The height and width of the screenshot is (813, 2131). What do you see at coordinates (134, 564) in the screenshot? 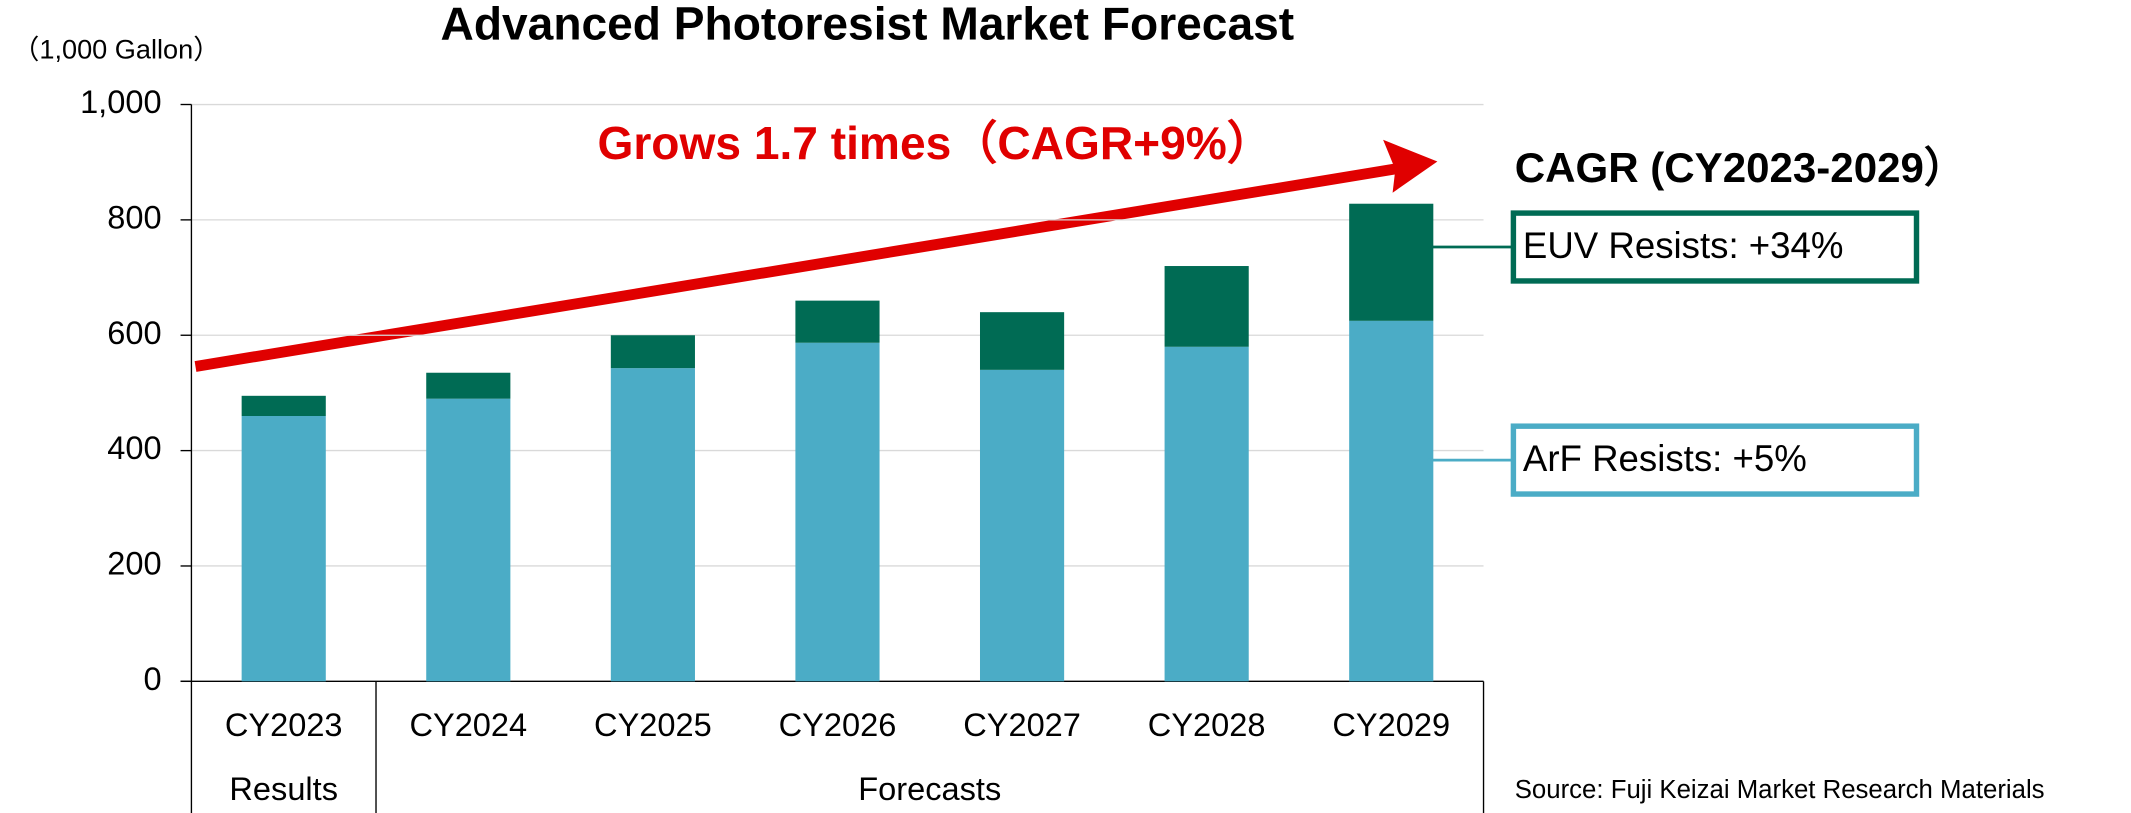
I see `y-tick-label: 200` at bounding box center [134, 564].